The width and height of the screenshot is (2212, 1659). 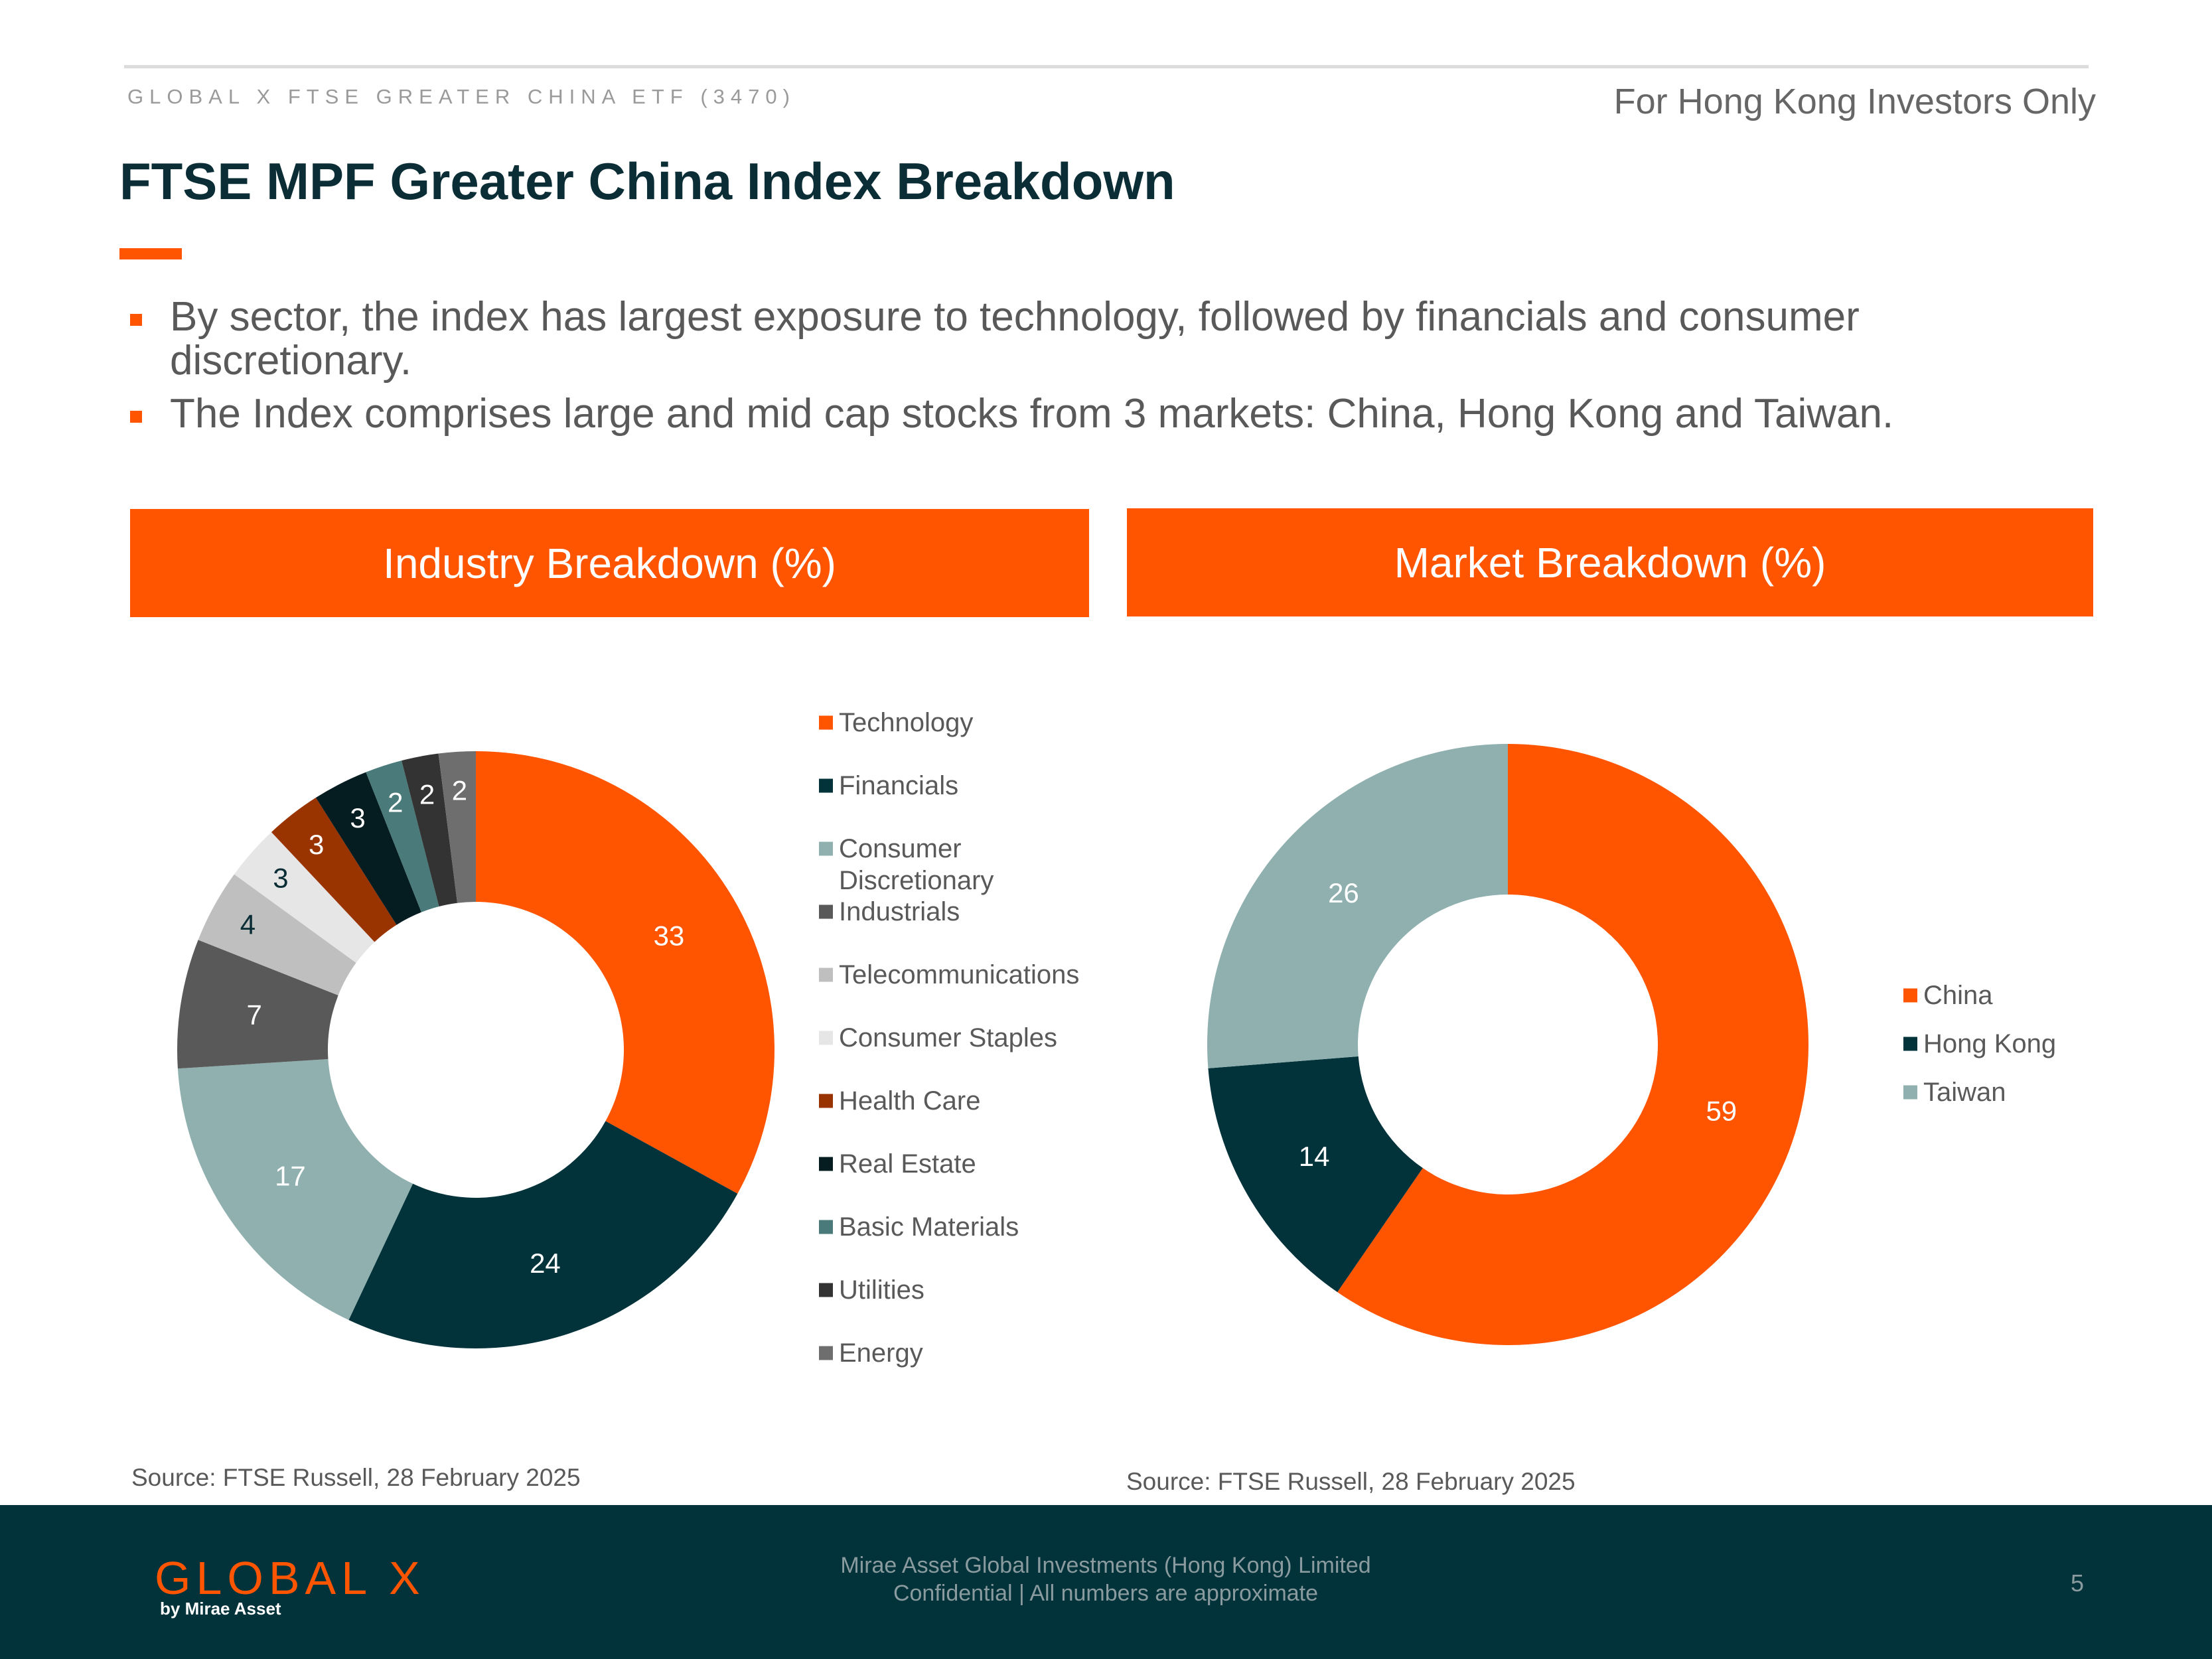 I want to click on legend-label-consumer-staples: Consumer Staples, so click(x=948, y=1037).